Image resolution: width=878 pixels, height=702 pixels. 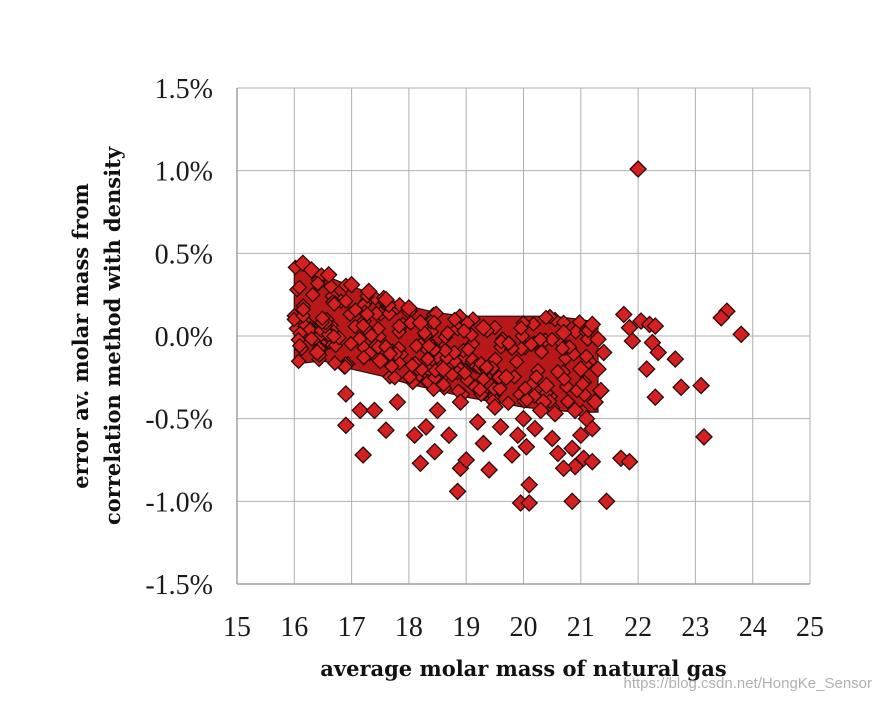 I want to click on x-tick-label: 24, so click(x=753, y=627).